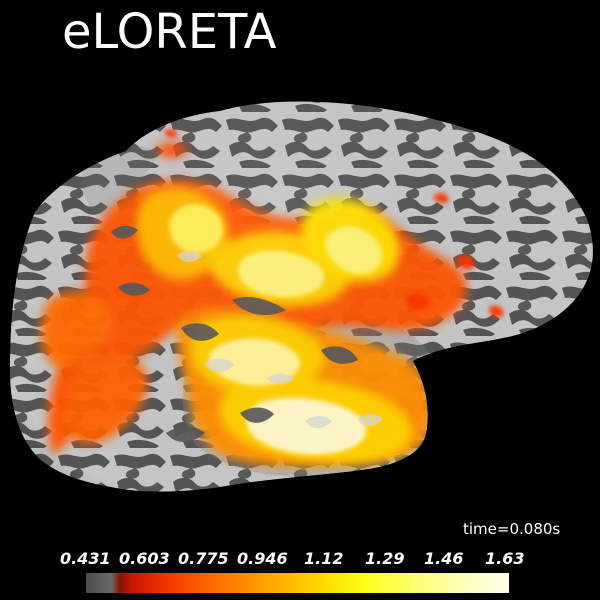 The image size is (600, 600). I want to click on colorbar-tick-2: 0.775, so click(203, 558).